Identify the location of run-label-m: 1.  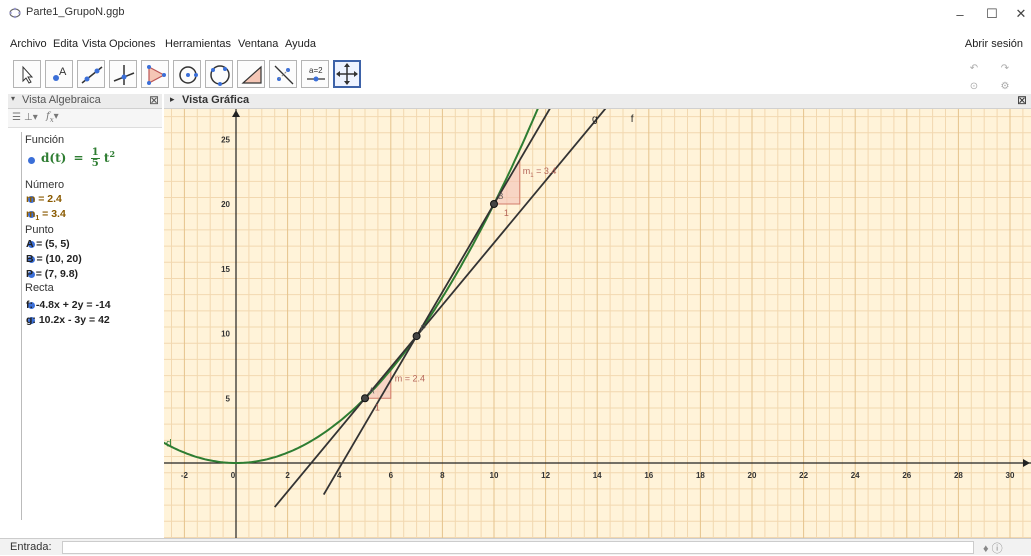
(377, 407).